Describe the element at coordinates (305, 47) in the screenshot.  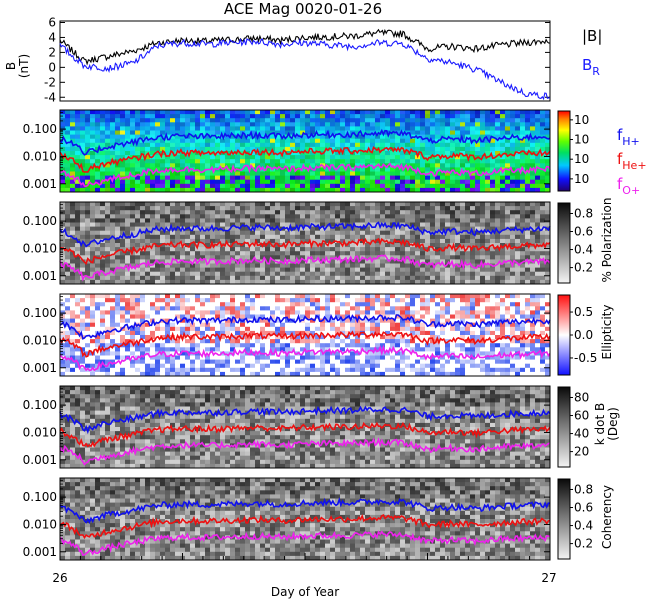
I see `series-b-total-line` at that location.